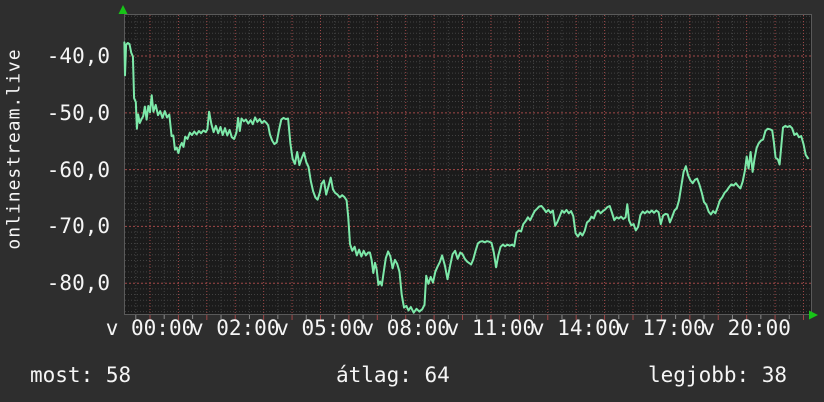 This screenshot has height=402, width=824. Describe the element at coordinates (123, 9) in the screenshot. I see `y-axis-arrow-icon` at that location.